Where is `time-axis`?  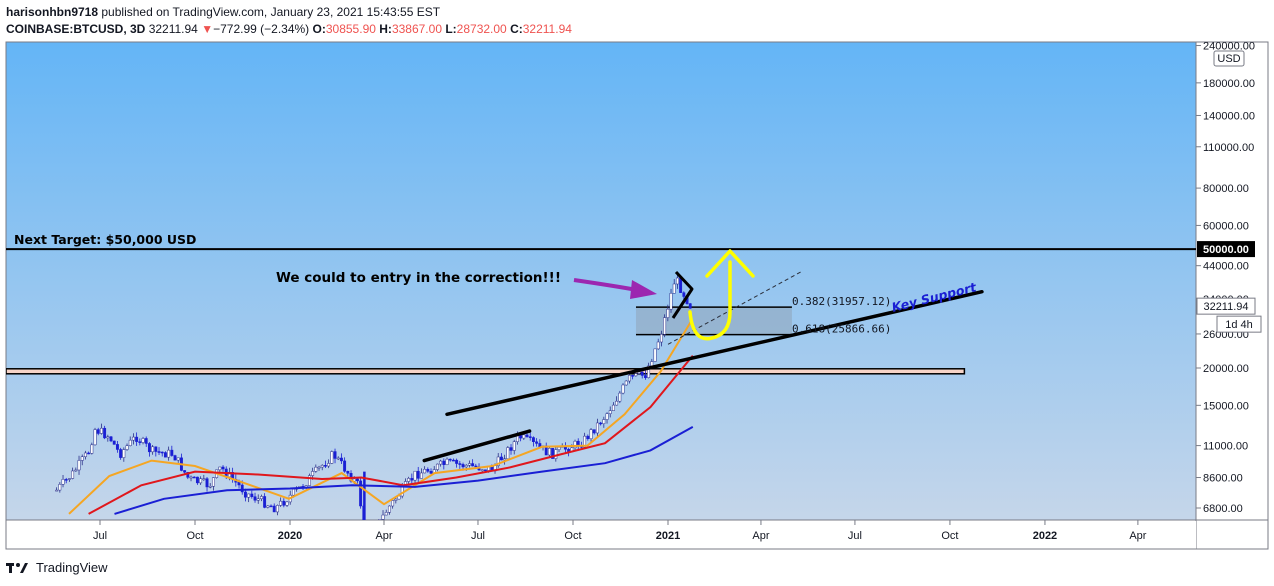 time-axis is located at coordinates (601, 535).